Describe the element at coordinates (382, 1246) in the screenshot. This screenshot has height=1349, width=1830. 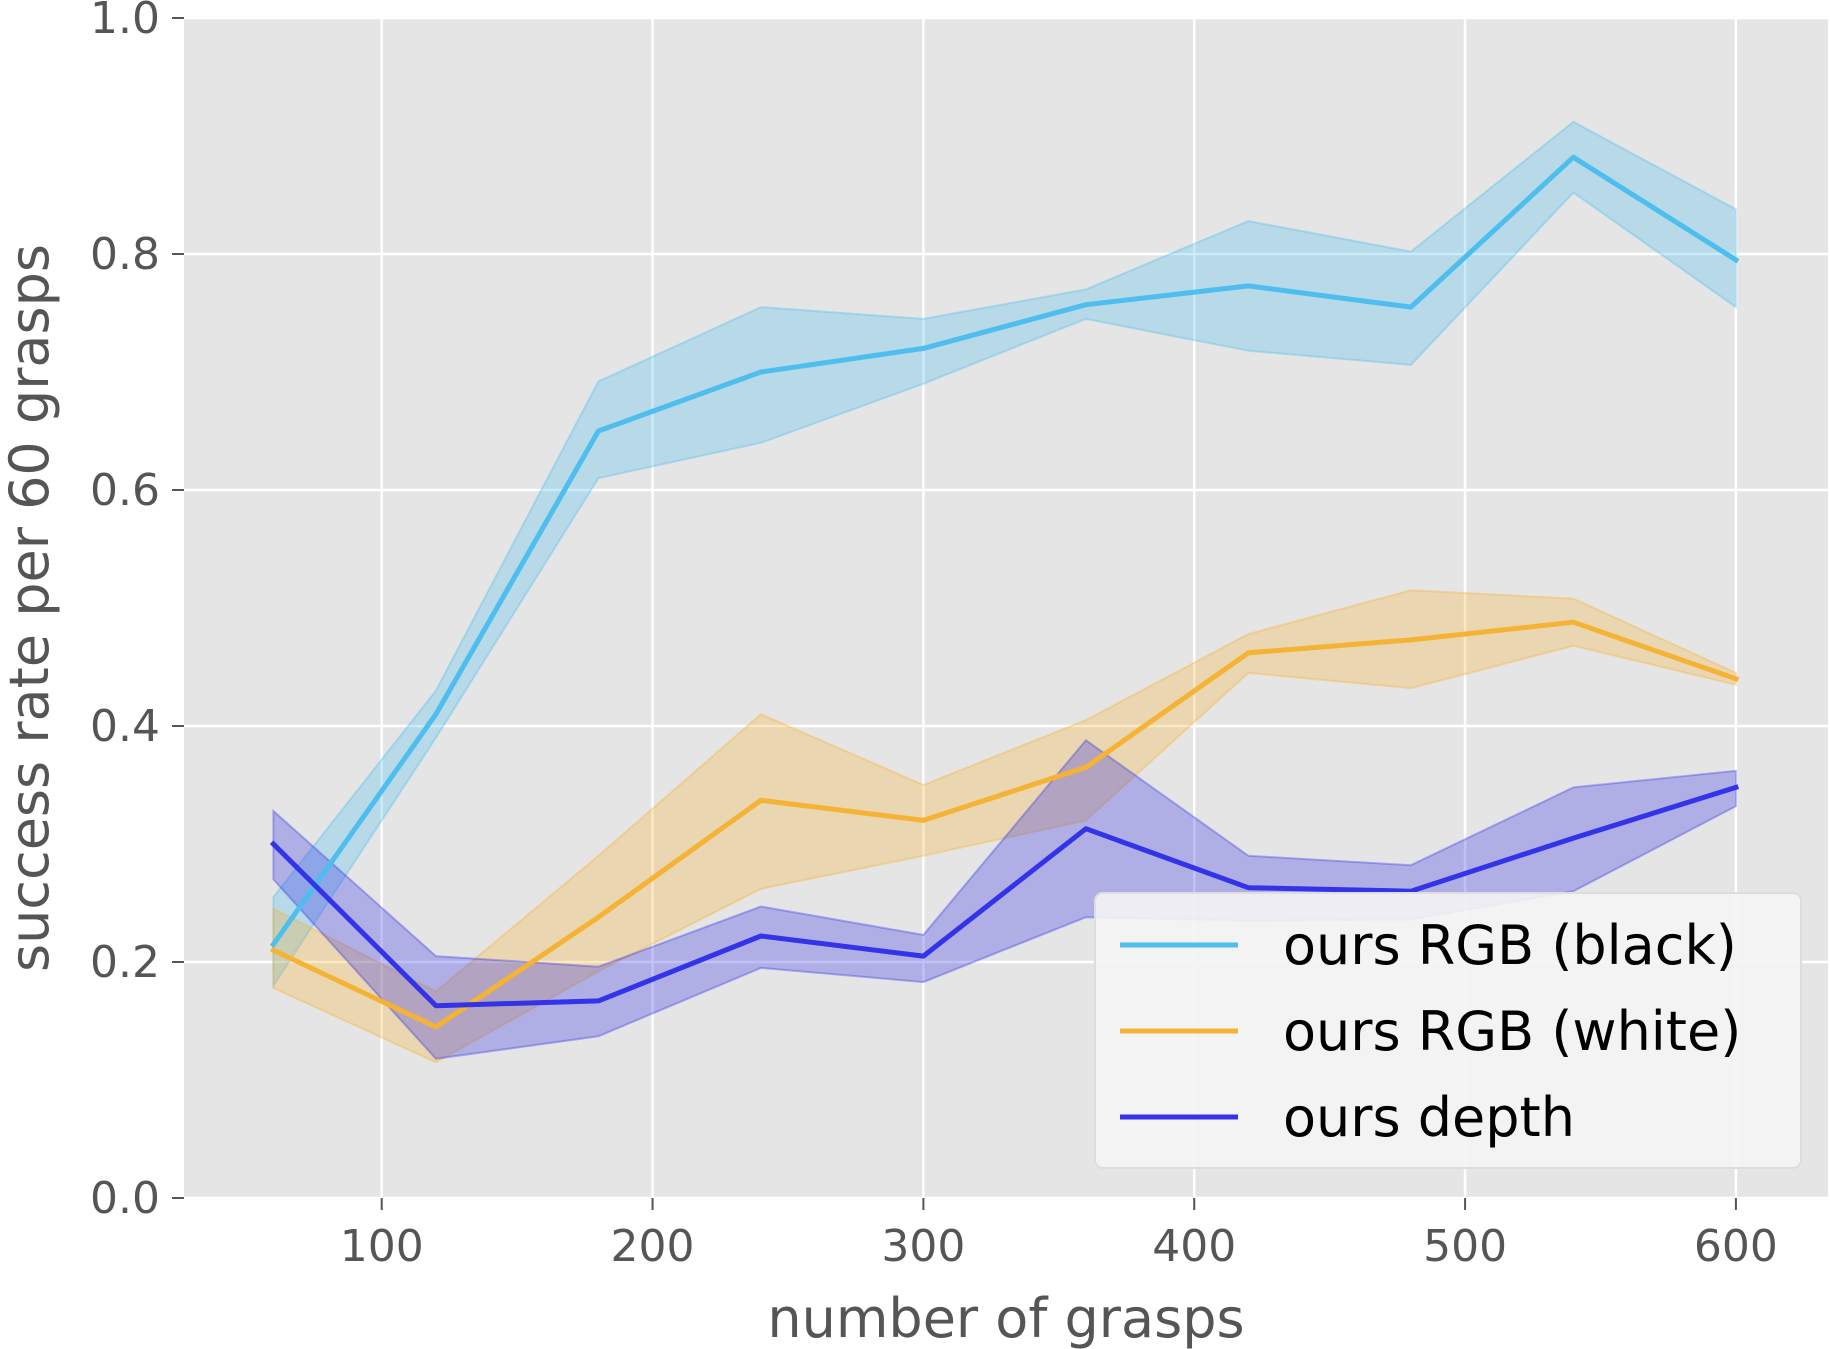
I see `x-tick-label: 100` at that location.